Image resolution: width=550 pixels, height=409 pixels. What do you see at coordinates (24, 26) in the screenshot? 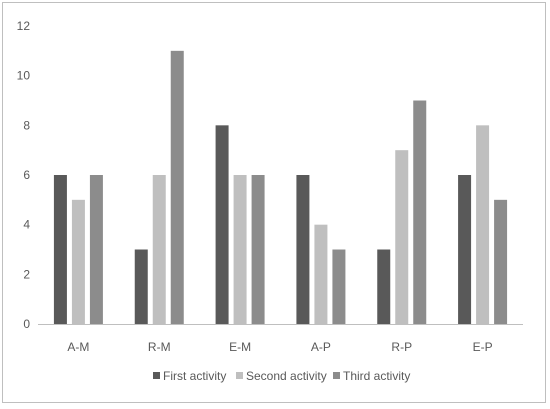
I see `y-tick-label: 12` at bounding box center [24, 26].